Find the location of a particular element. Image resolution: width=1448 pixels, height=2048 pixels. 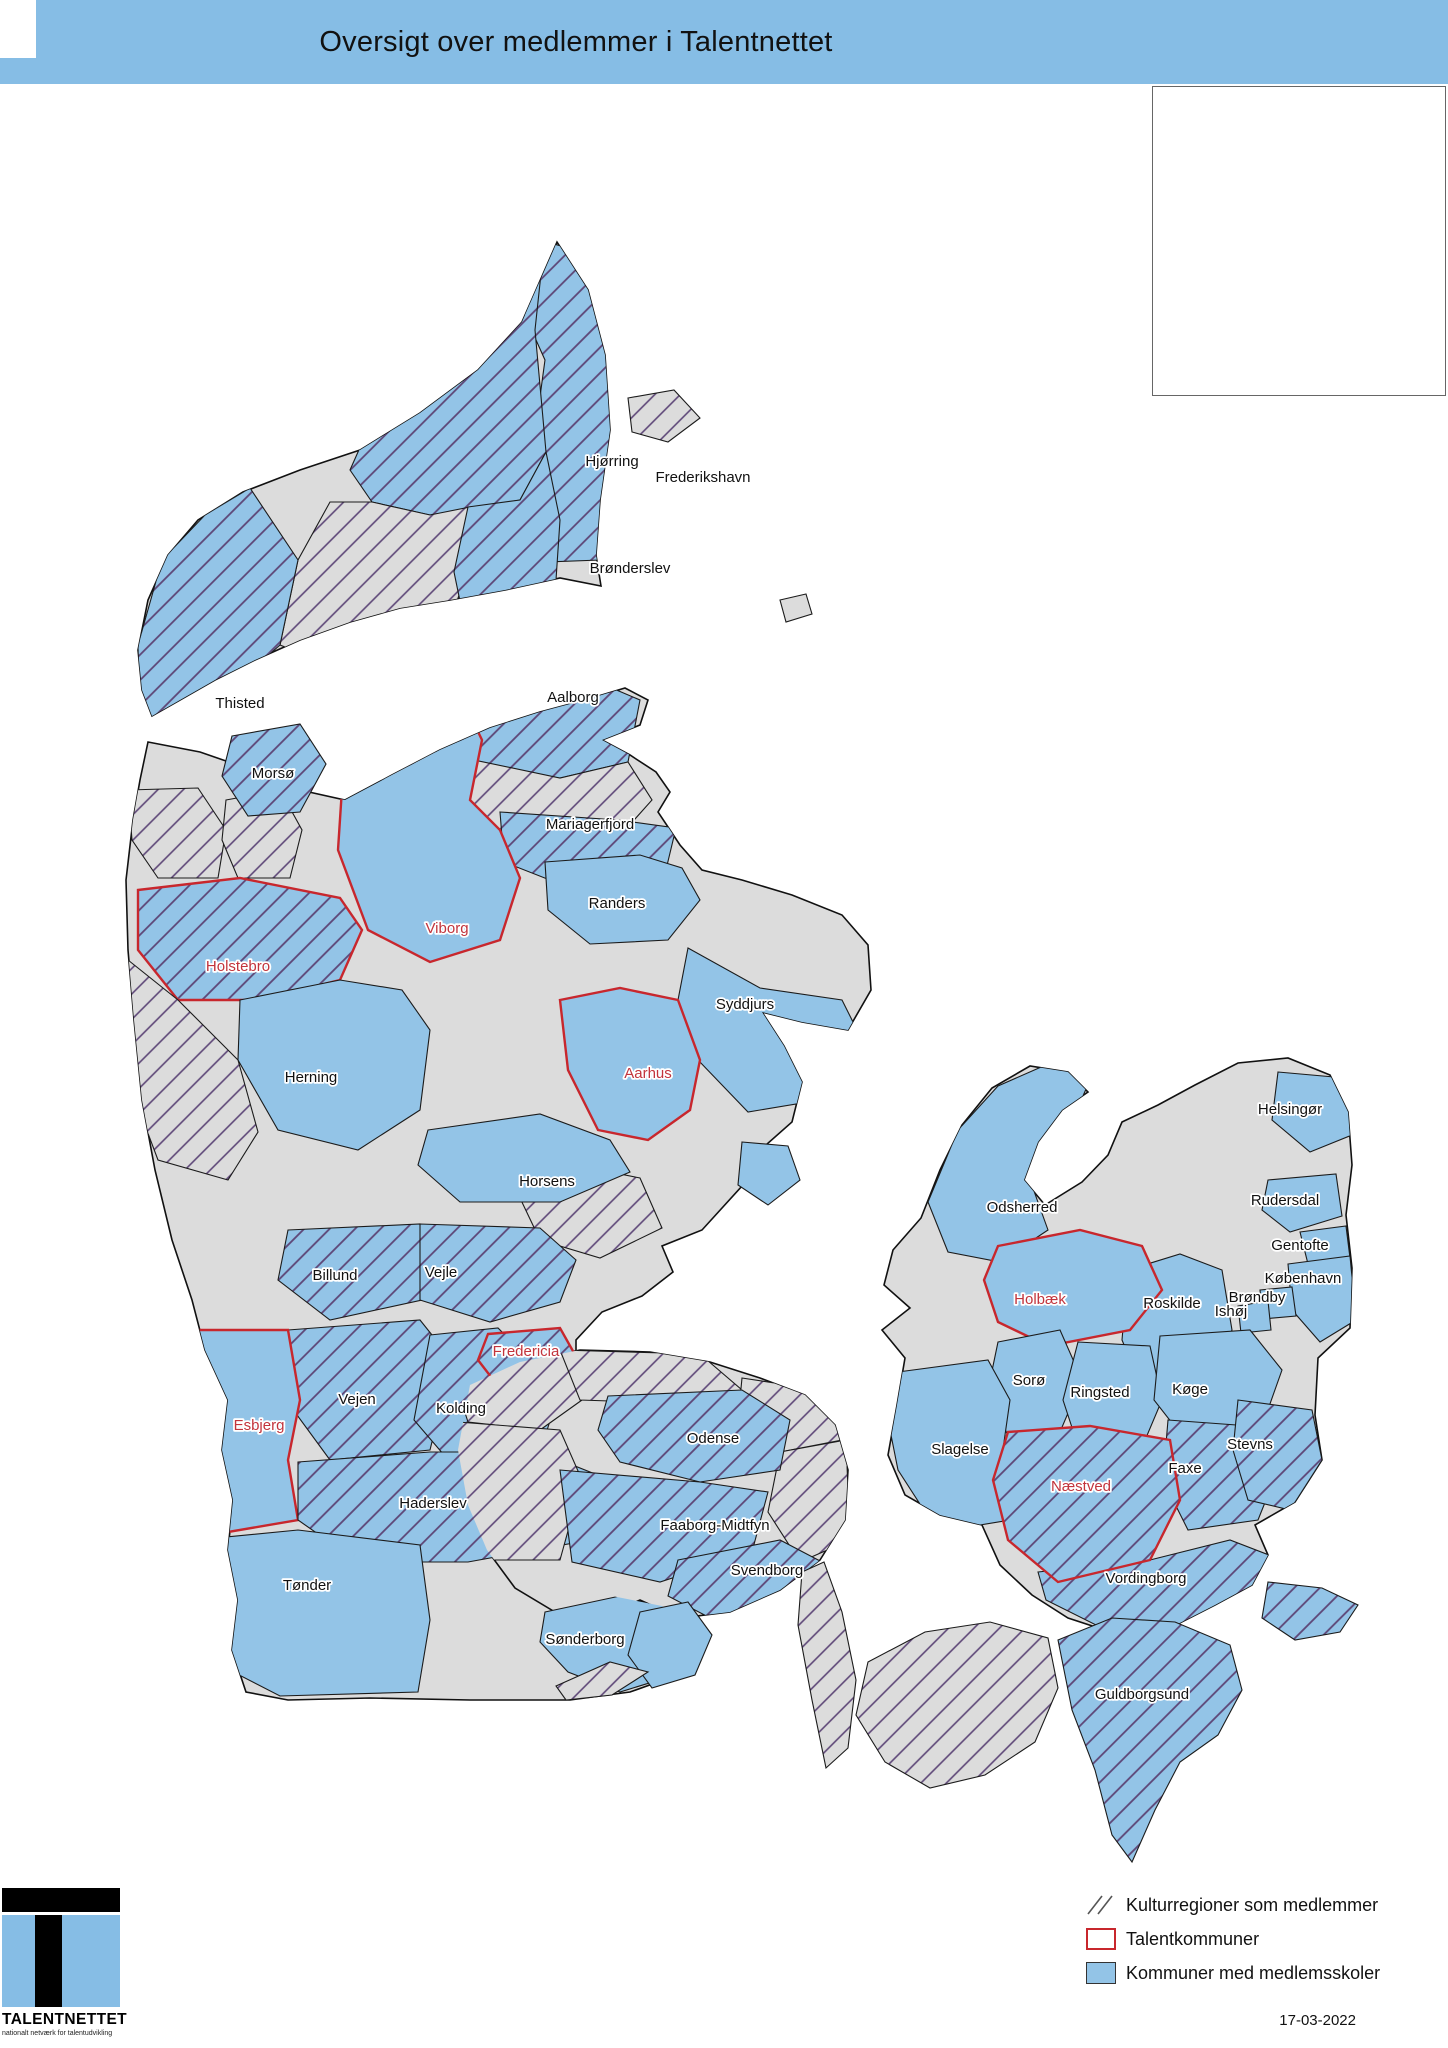

municipality-label-holstebro: Holstebro is located at coordinates (238, 966).